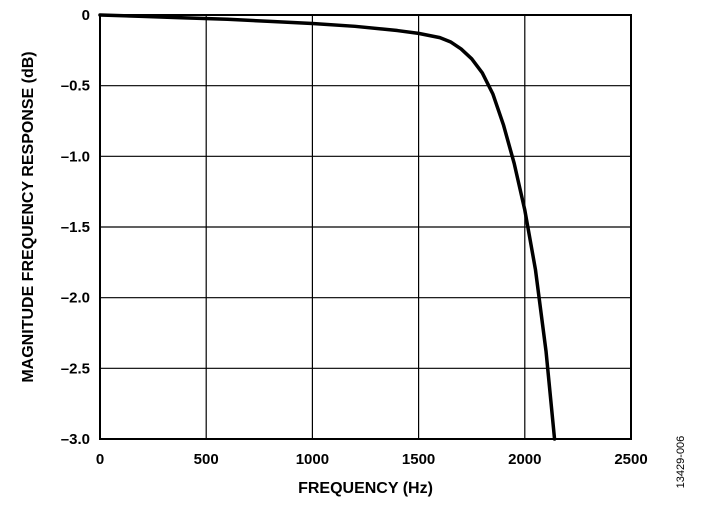 Image resolution: width=709 pixels, height=506 pixels. Describe the element at coordinates (206, 459) in the screenshot. I see `x-tick-label: 500` at that location.